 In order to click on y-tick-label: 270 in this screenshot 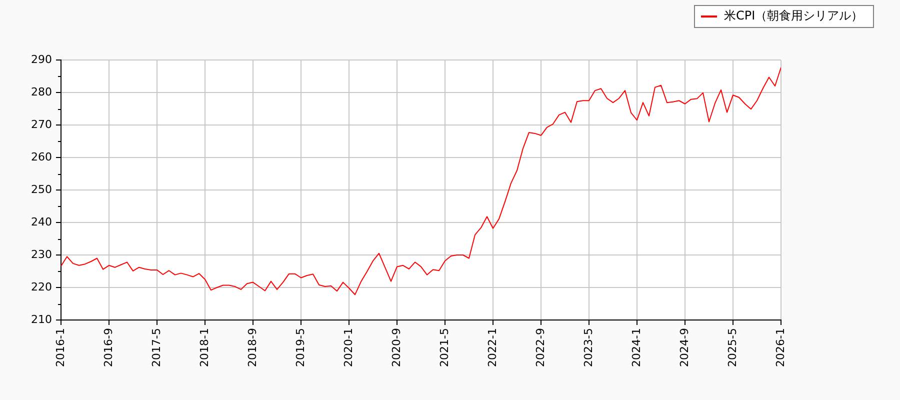, I will do `click(41, 124)`.